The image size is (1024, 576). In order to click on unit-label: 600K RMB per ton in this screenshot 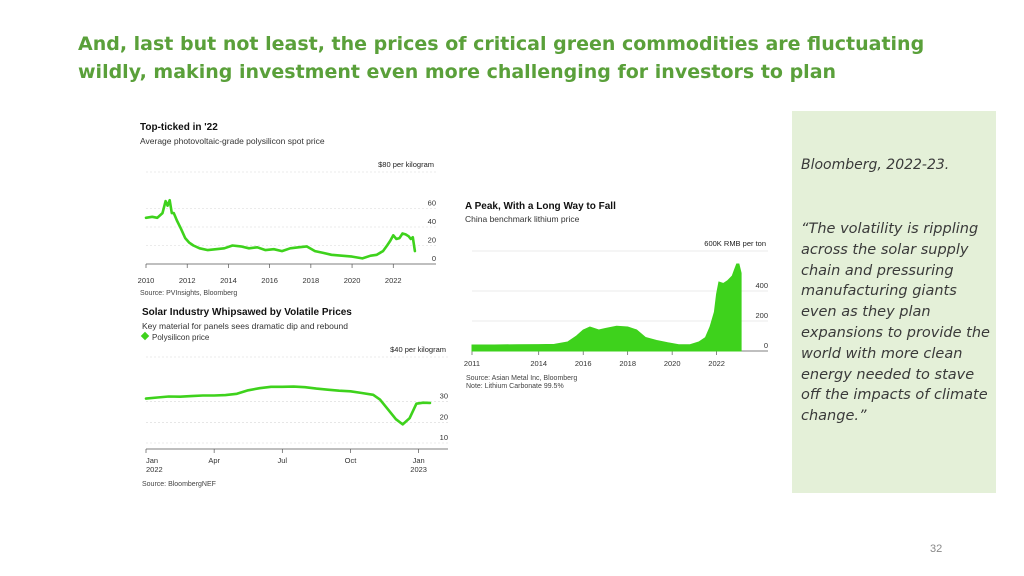, I will do `click(735, 243)`.